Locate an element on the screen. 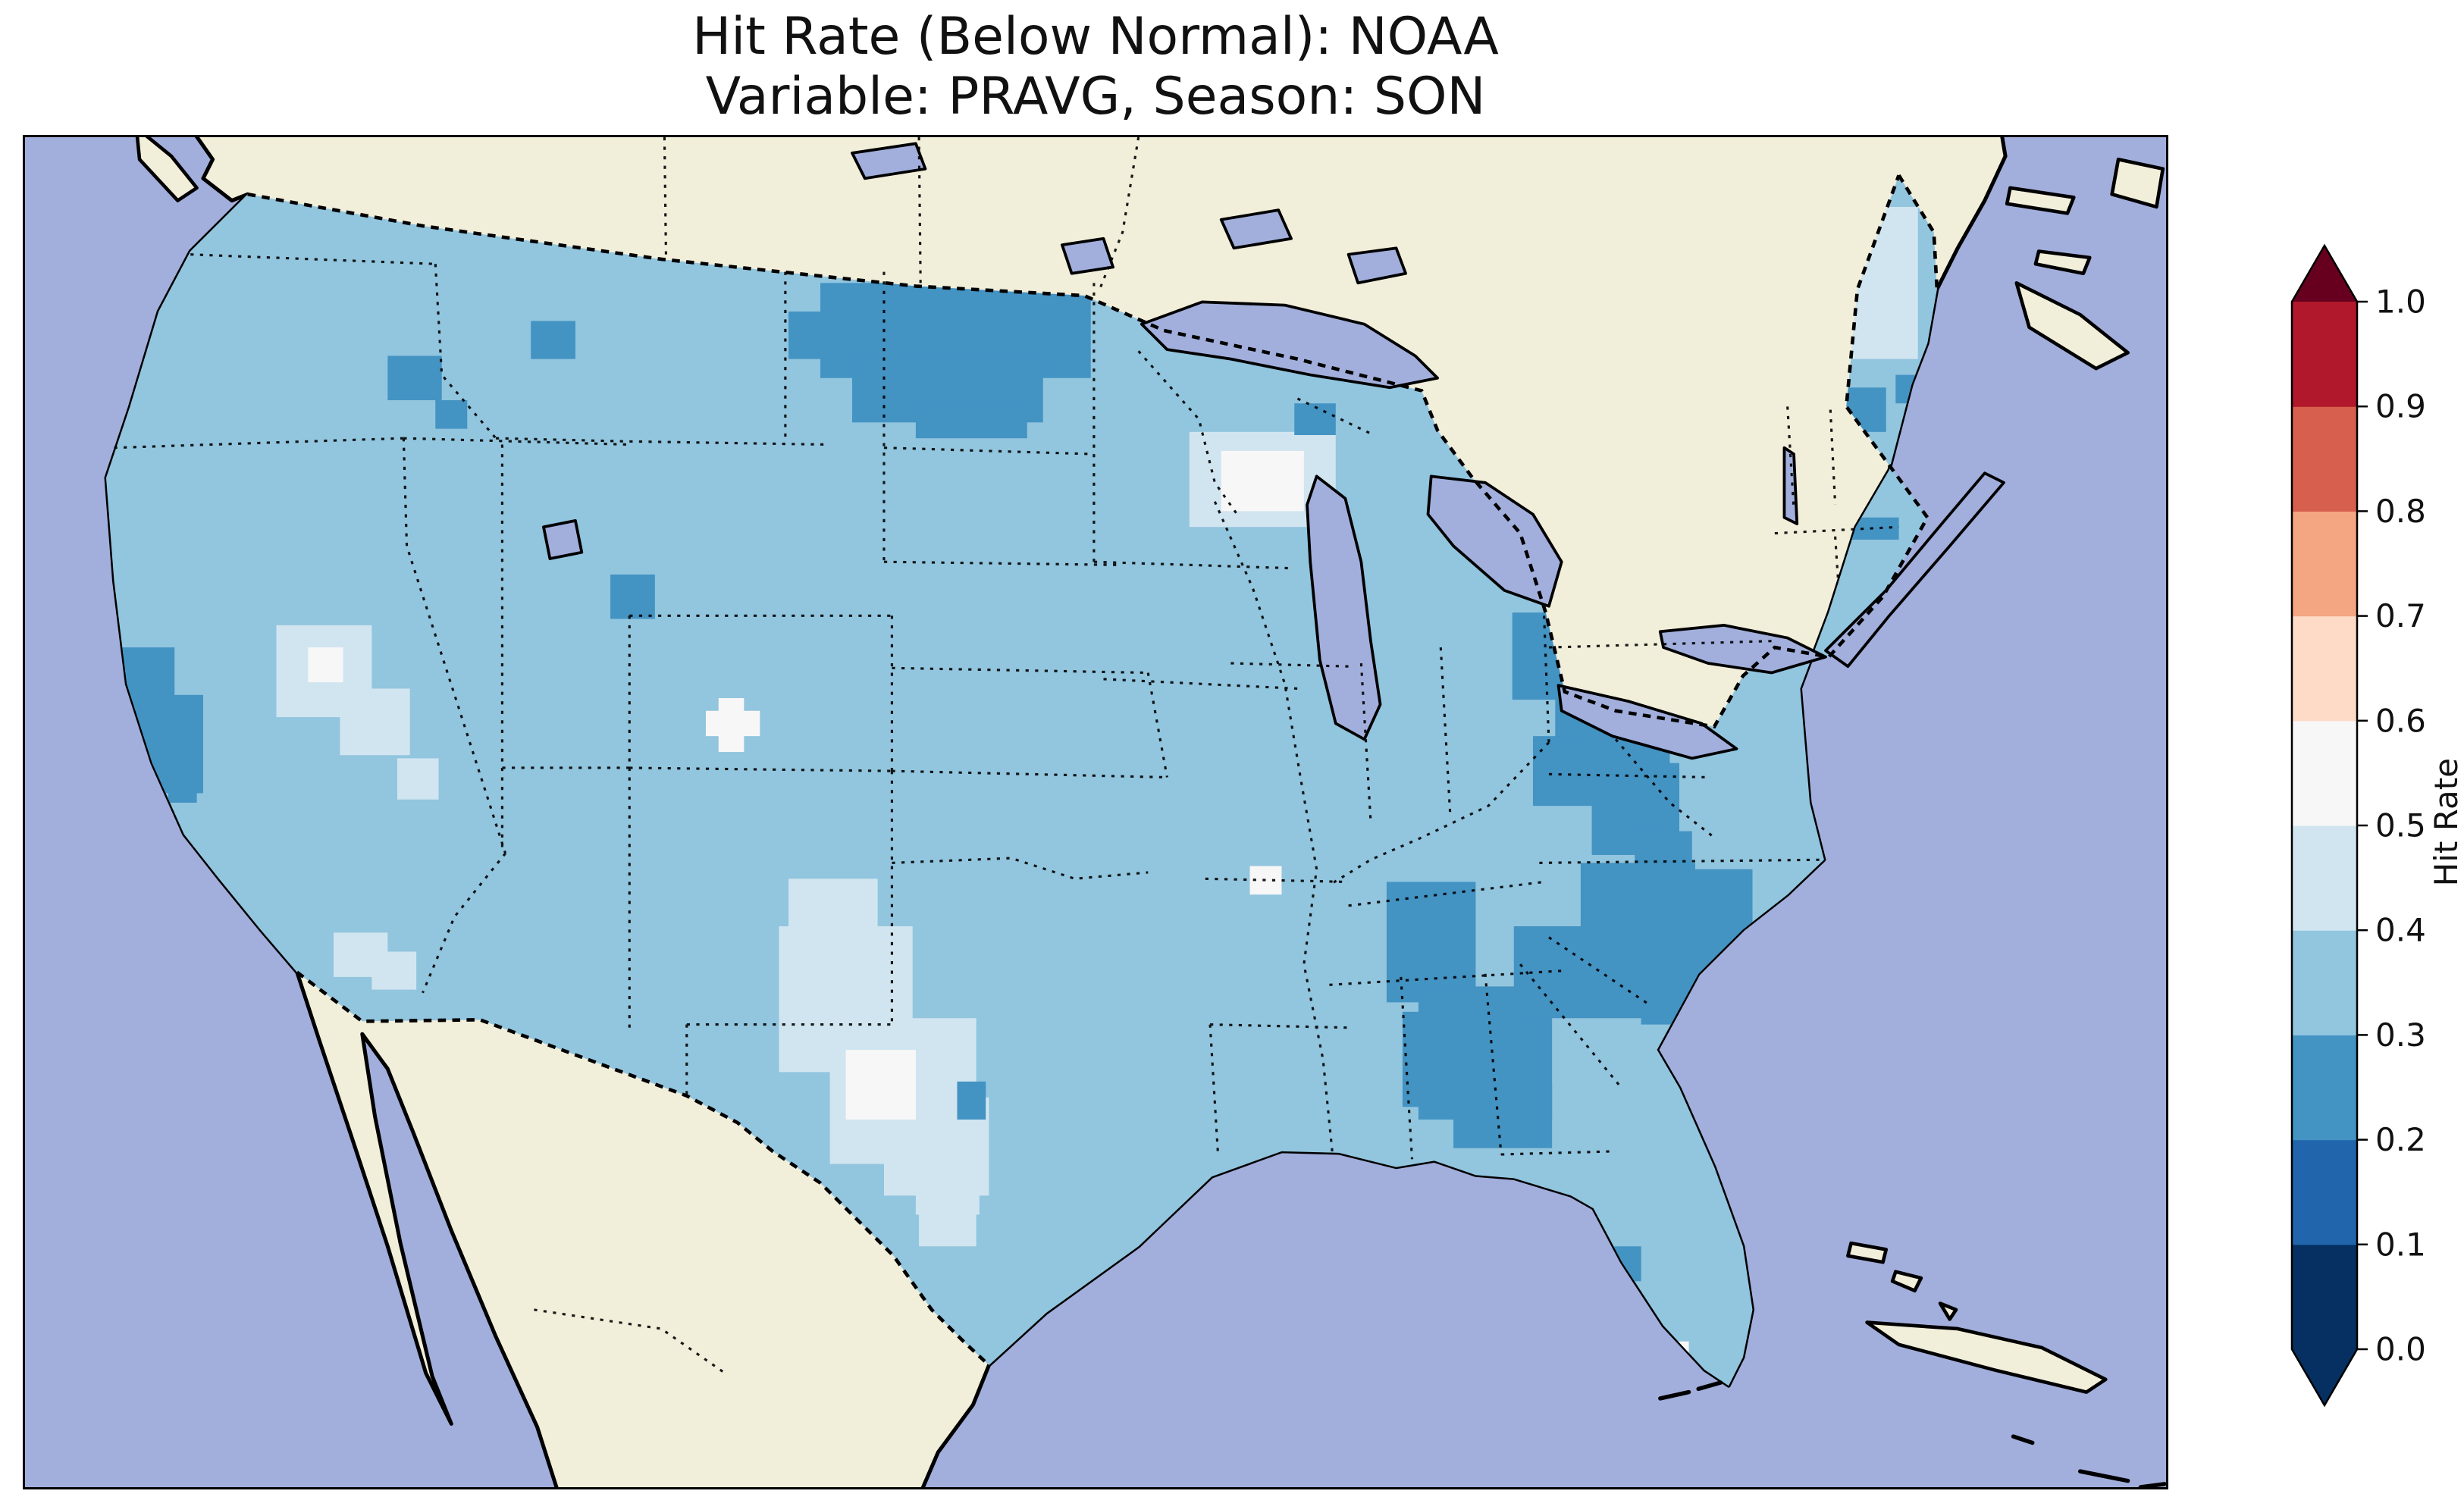  colorbar-tick-label: 1.0 is located at coordinates (2401, 302).